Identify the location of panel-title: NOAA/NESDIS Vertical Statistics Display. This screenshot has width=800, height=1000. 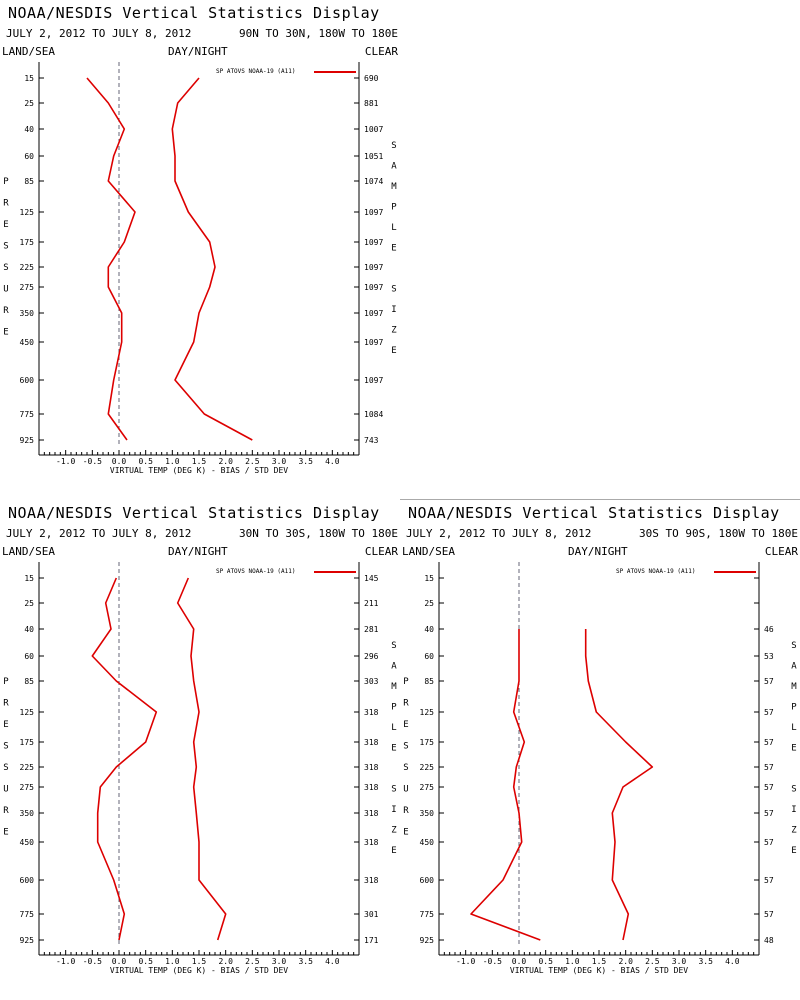
(594, 513).